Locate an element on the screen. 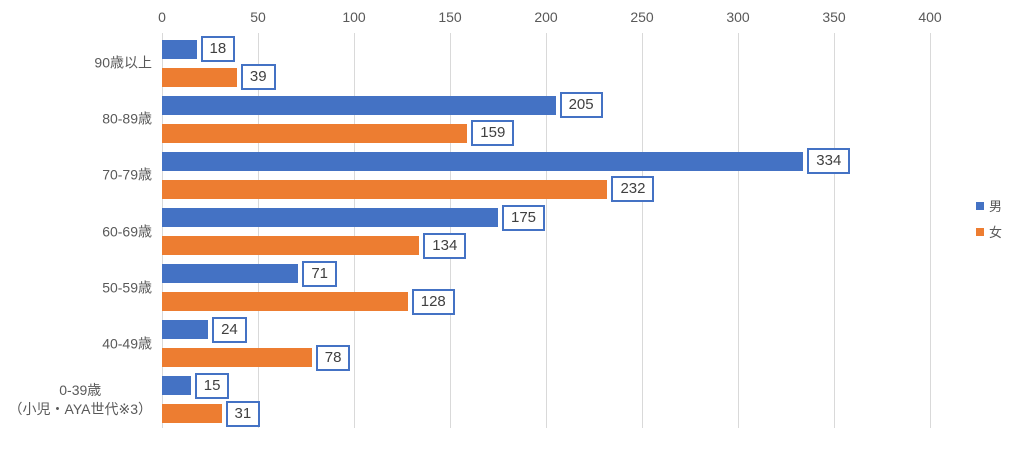 Image resolution: width=1024 pixels, height=455 pixels. data-label: 39 is located at coordinates (258, 77).